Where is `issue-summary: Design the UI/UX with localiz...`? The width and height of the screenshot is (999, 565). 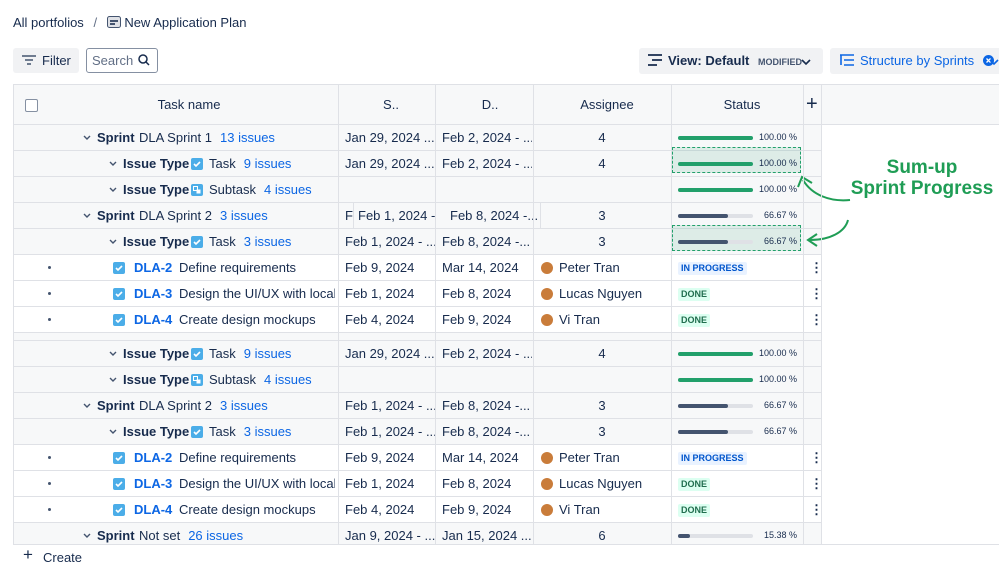
issue-summary: Design the UI/UX with localiz... is located at coordinates (257, 483).